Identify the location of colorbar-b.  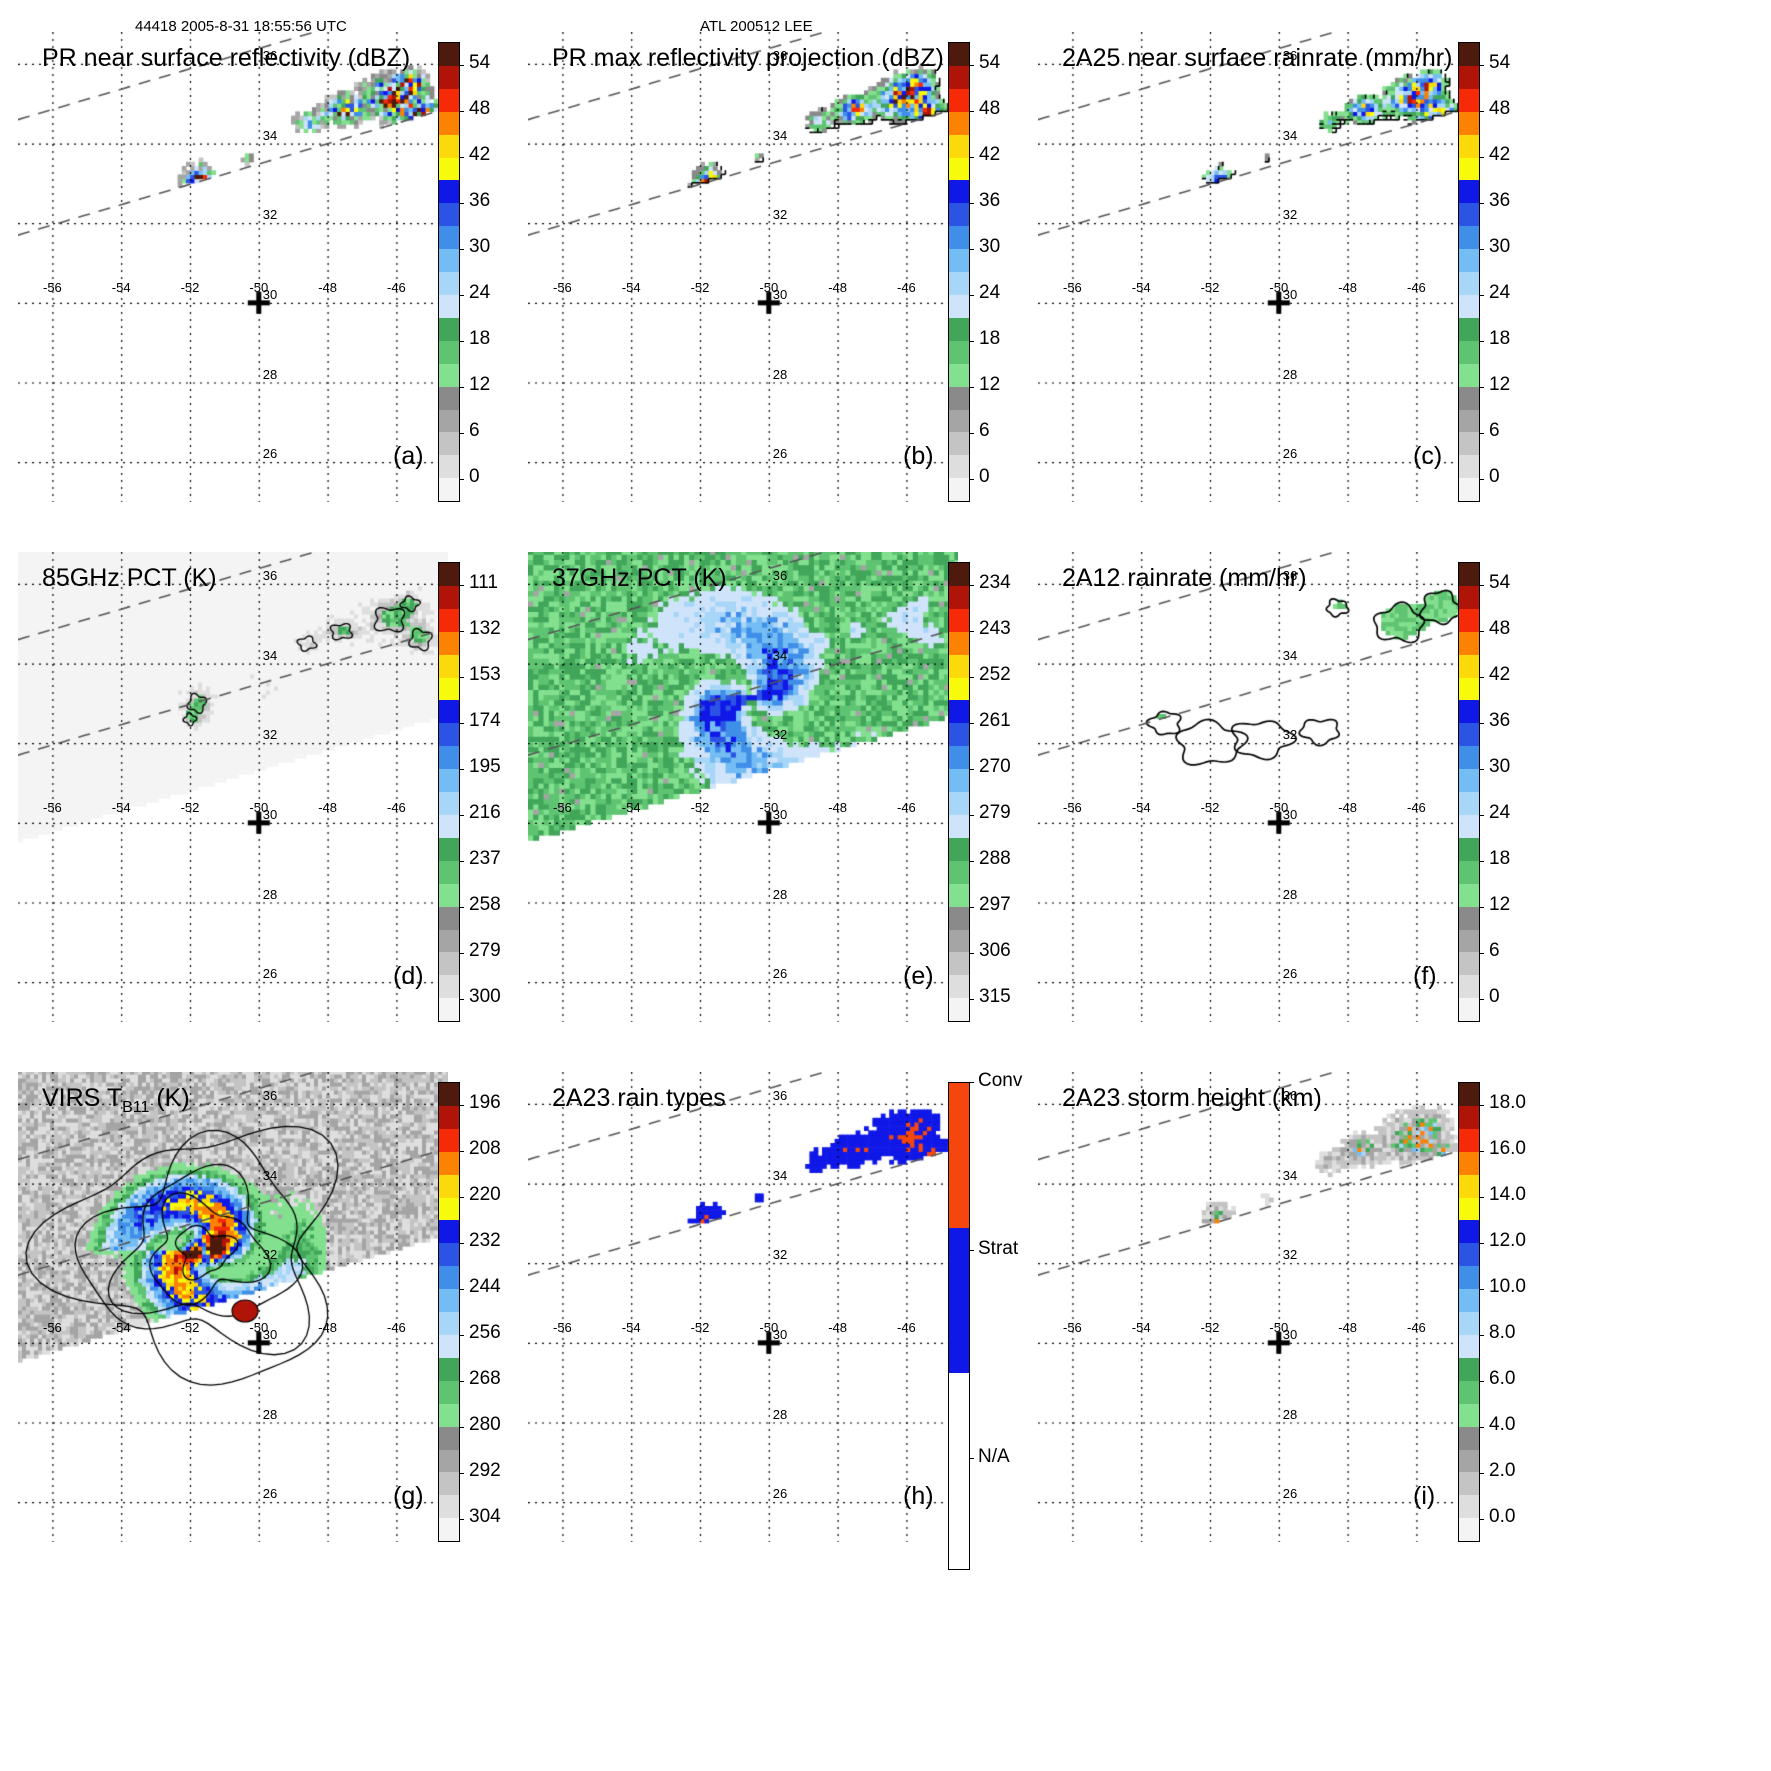
(959, 272).